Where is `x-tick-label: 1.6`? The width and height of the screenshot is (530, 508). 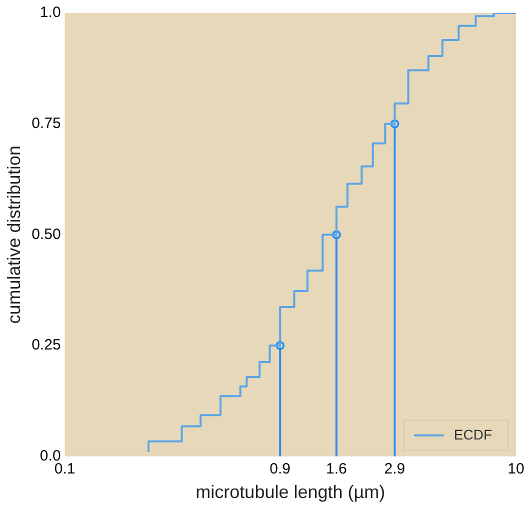
x-tick-label: 1.6 is located at coordinates (336, 469).